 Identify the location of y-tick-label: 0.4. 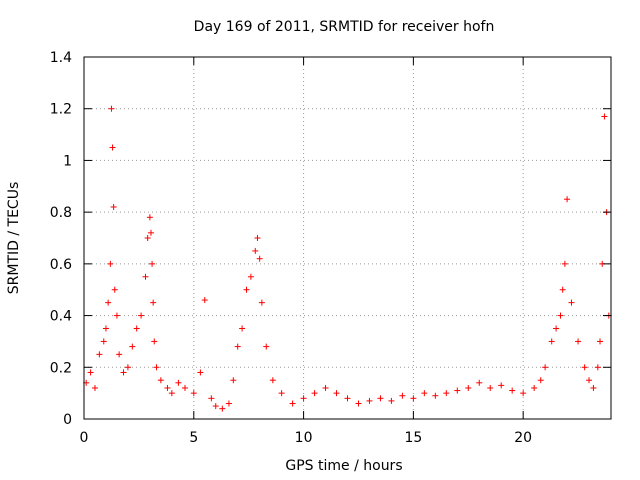
(61, 317).